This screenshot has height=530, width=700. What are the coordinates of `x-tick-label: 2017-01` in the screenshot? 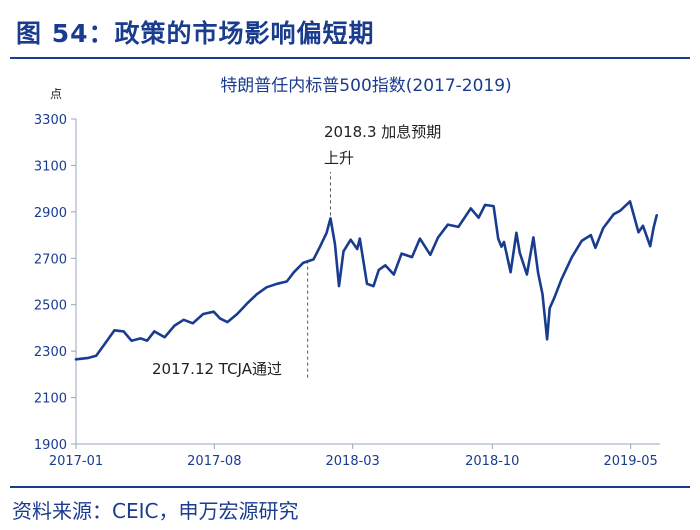 It's located at (76, 461).